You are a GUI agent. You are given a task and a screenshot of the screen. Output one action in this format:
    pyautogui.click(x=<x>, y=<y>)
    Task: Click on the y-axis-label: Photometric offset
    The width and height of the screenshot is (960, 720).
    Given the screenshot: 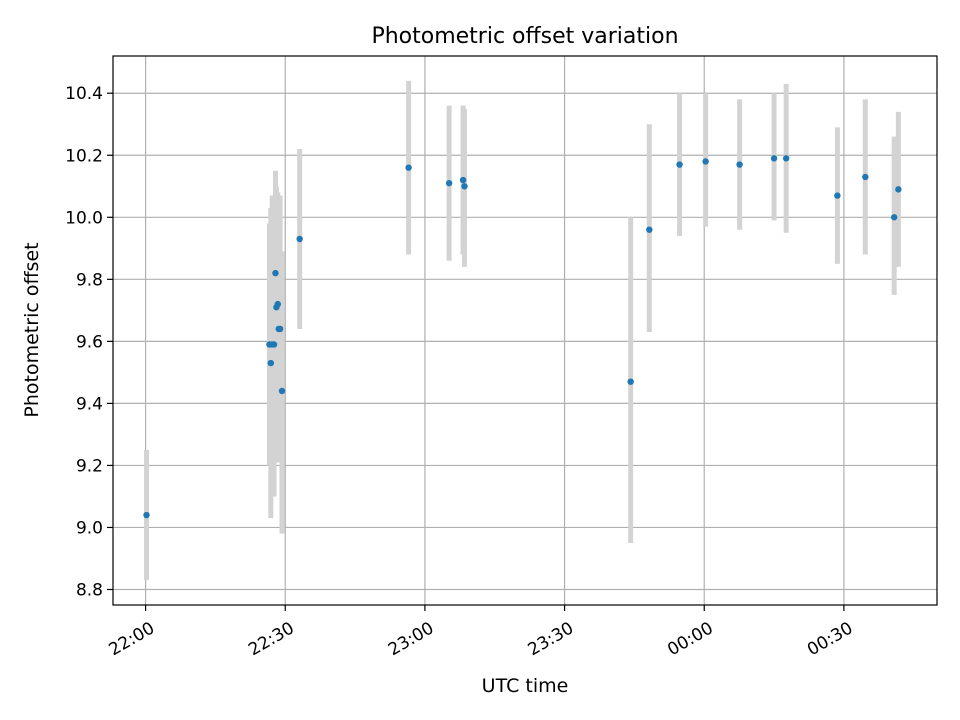 What is the action you would take?
    pyautogui.click(x=32, y=329)
    